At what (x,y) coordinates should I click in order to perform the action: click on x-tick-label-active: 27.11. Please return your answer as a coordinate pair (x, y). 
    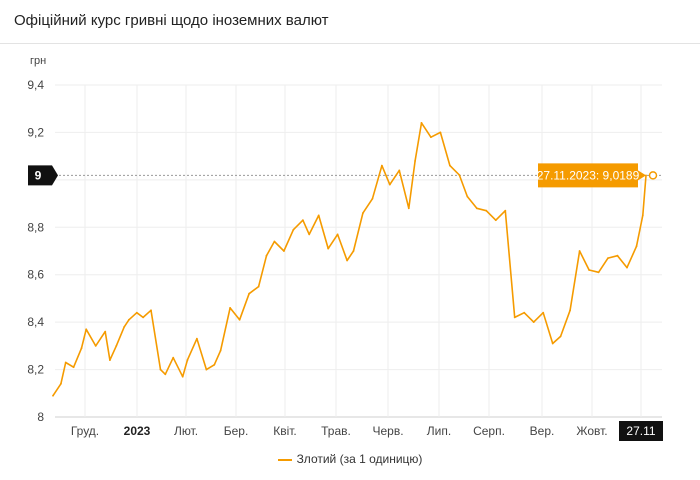
    Looking at the image, I should click on (640, 431).